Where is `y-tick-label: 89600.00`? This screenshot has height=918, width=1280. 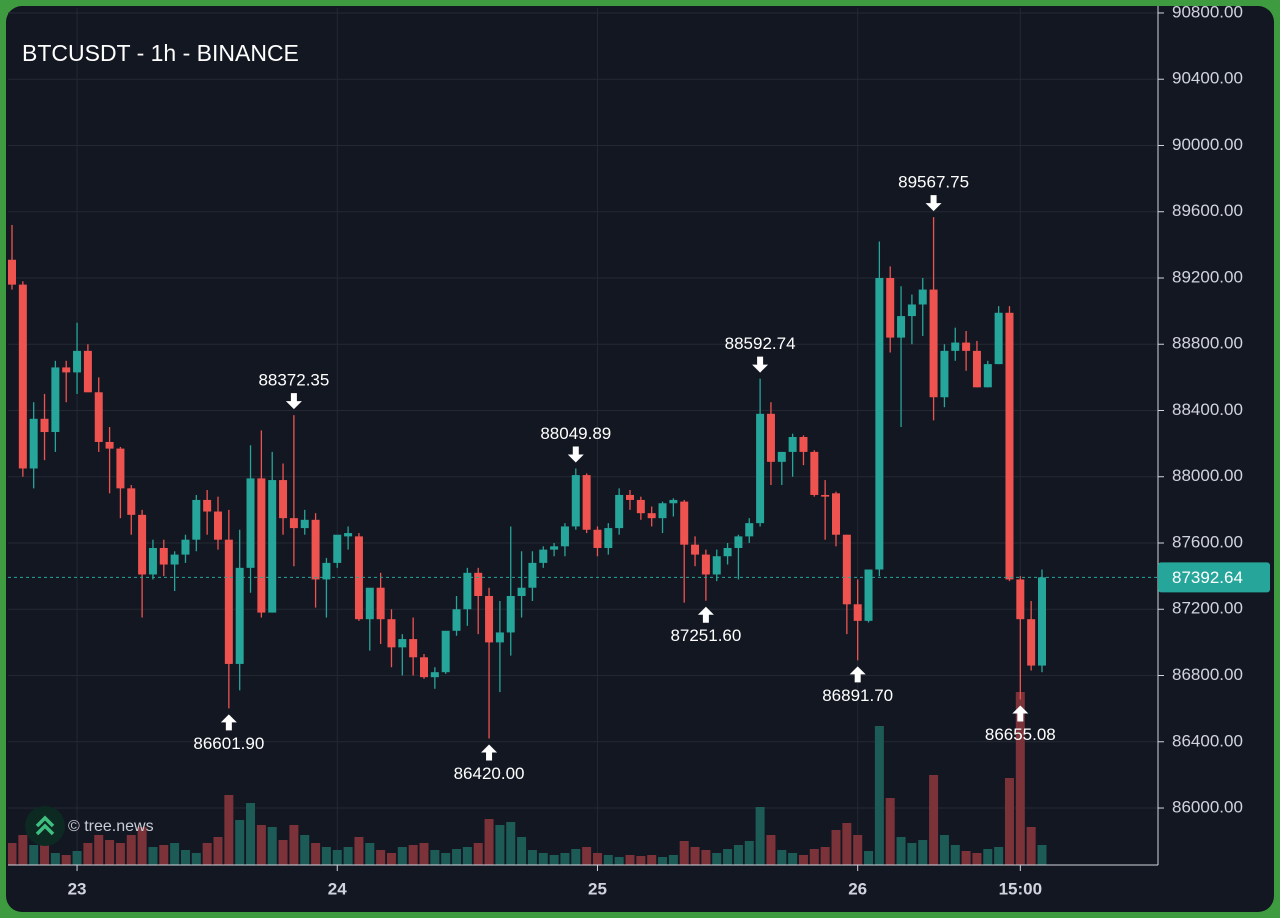 y-tick-label: 89600.00 is located at coordinates (1207, 210).